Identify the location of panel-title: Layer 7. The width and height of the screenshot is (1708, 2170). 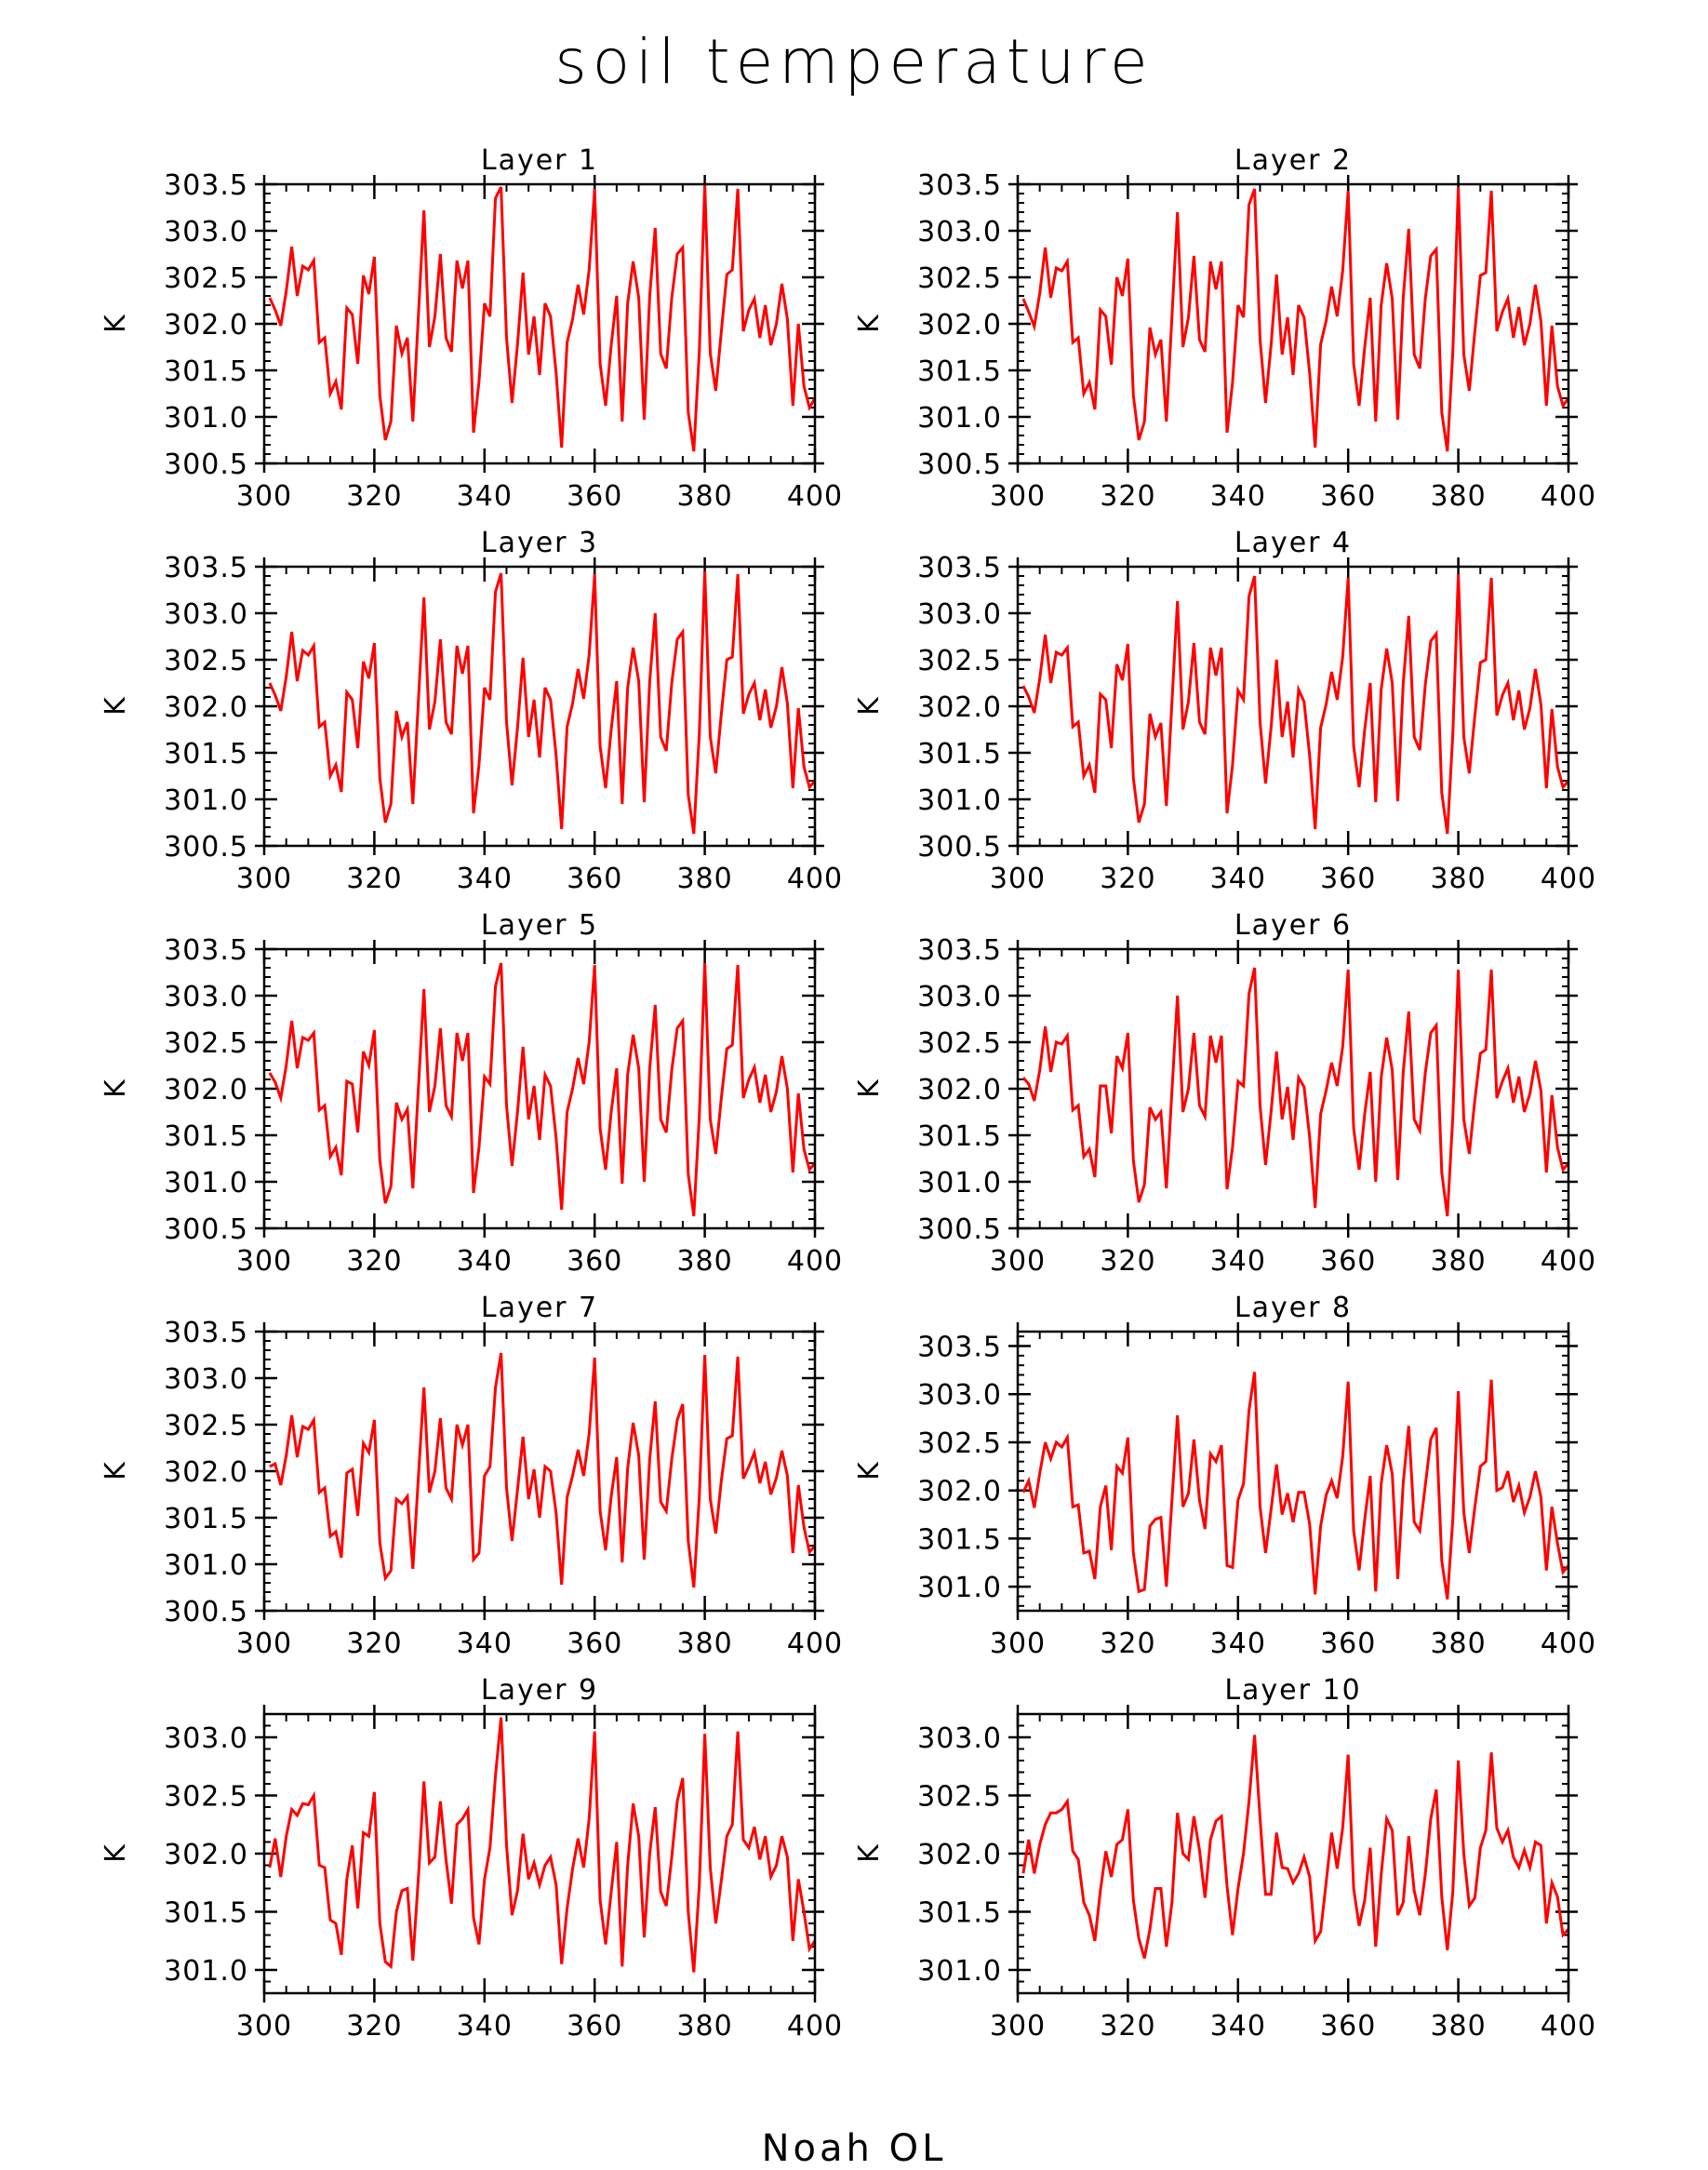
(539, 1308).